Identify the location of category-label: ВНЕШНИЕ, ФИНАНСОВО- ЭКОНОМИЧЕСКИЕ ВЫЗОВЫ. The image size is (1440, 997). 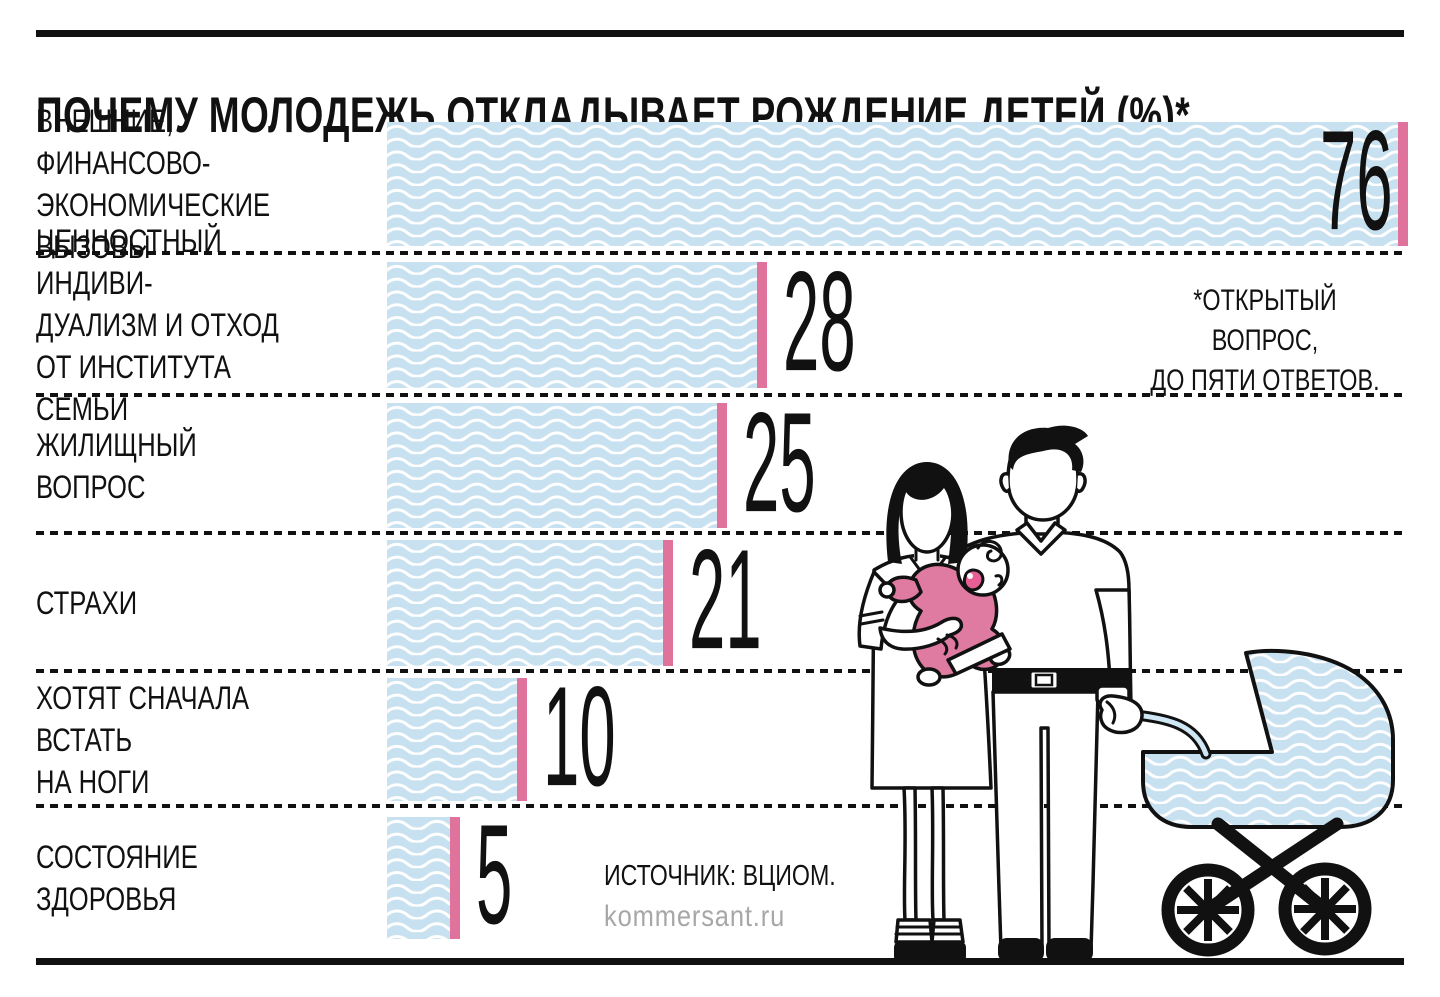
(153, 184).